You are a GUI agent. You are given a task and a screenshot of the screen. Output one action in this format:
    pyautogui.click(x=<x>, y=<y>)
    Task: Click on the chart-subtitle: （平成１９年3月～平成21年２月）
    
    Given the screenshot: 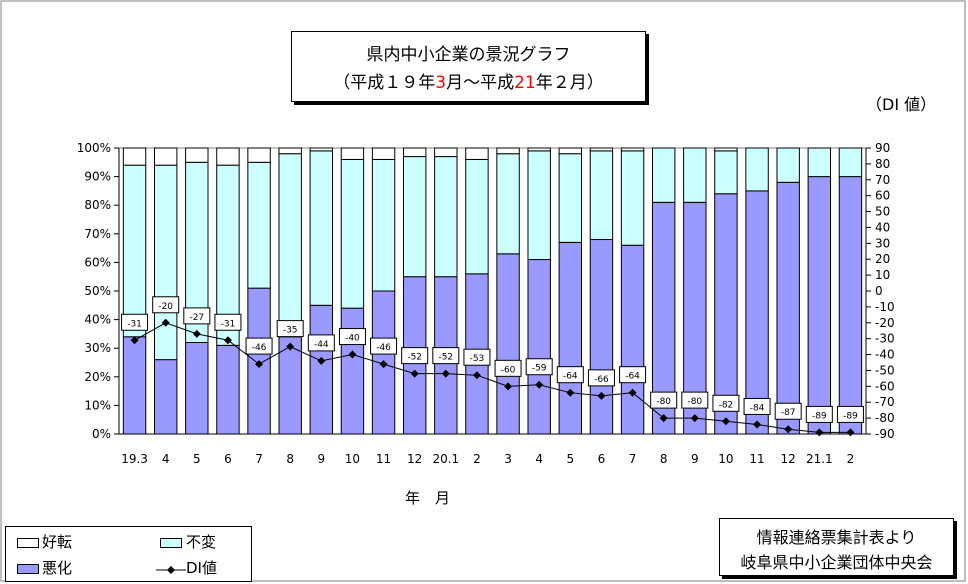 What is the action you would take?
    pyautogui.click(x=468, y=83)
    